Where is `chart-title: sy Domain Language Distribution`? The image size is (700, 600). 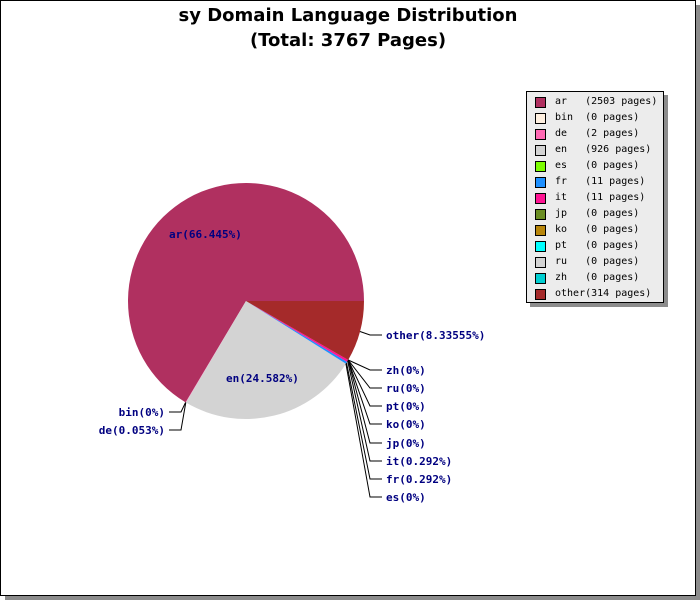 chart-title: sy Domain Language Distribution is located at coordinates (348, 15).